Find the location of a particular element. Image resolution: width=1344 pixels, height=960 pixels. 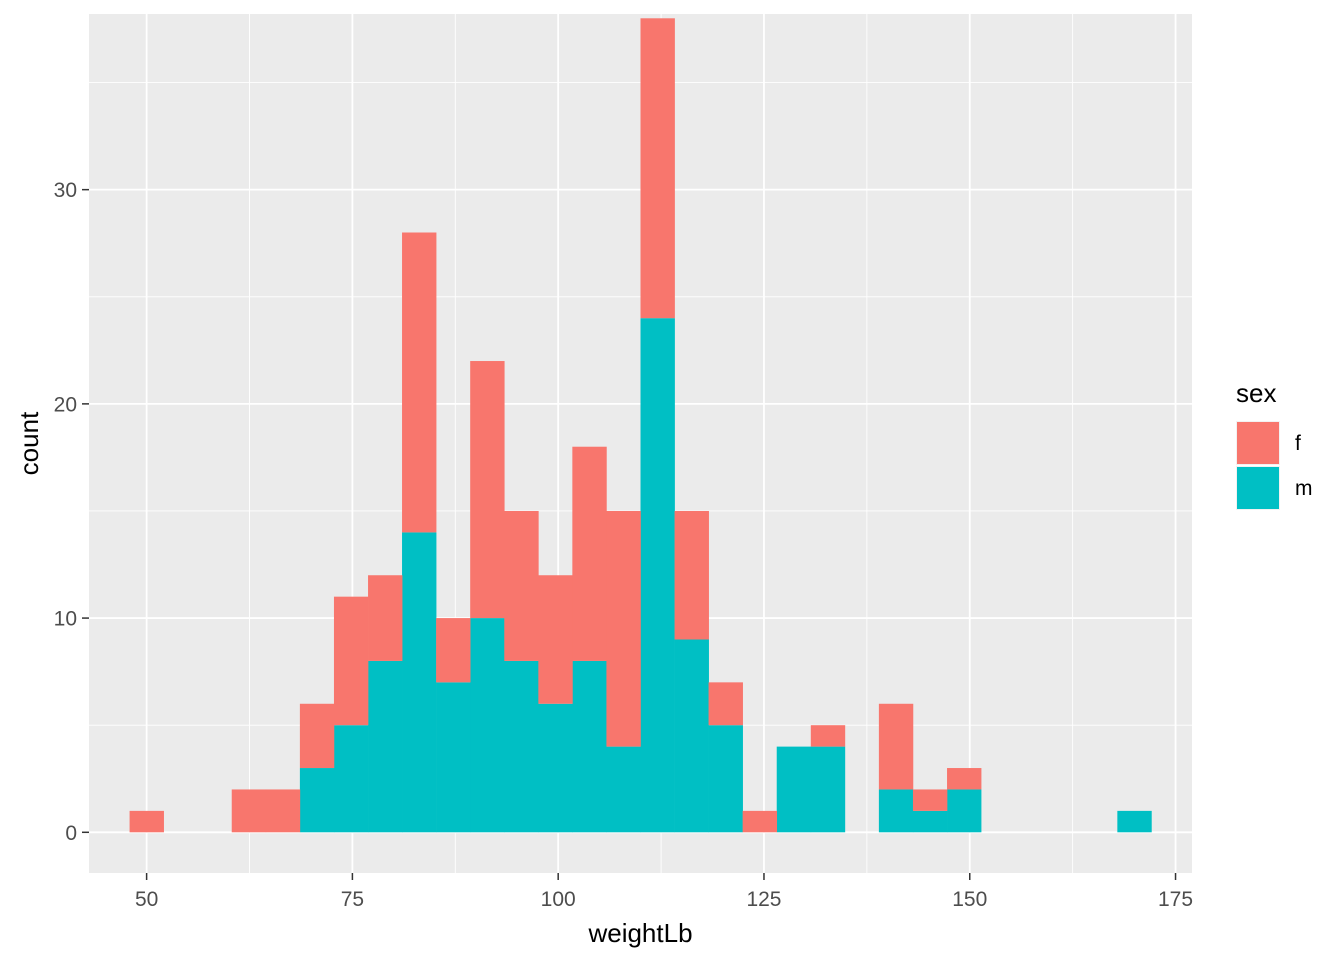

legend-label-f: f is located at coordinates (1298, 443).